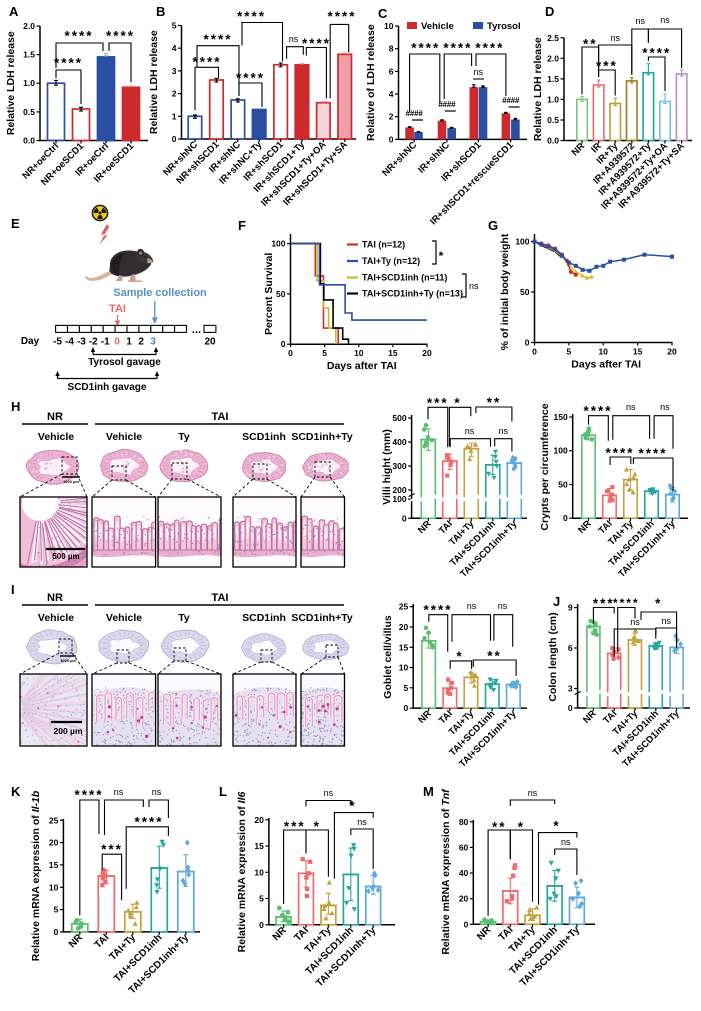 This screenshot has width=701, height=1011. I want to click on svg-text: TAI+SCD1inh (n=11), so click(404, 278).